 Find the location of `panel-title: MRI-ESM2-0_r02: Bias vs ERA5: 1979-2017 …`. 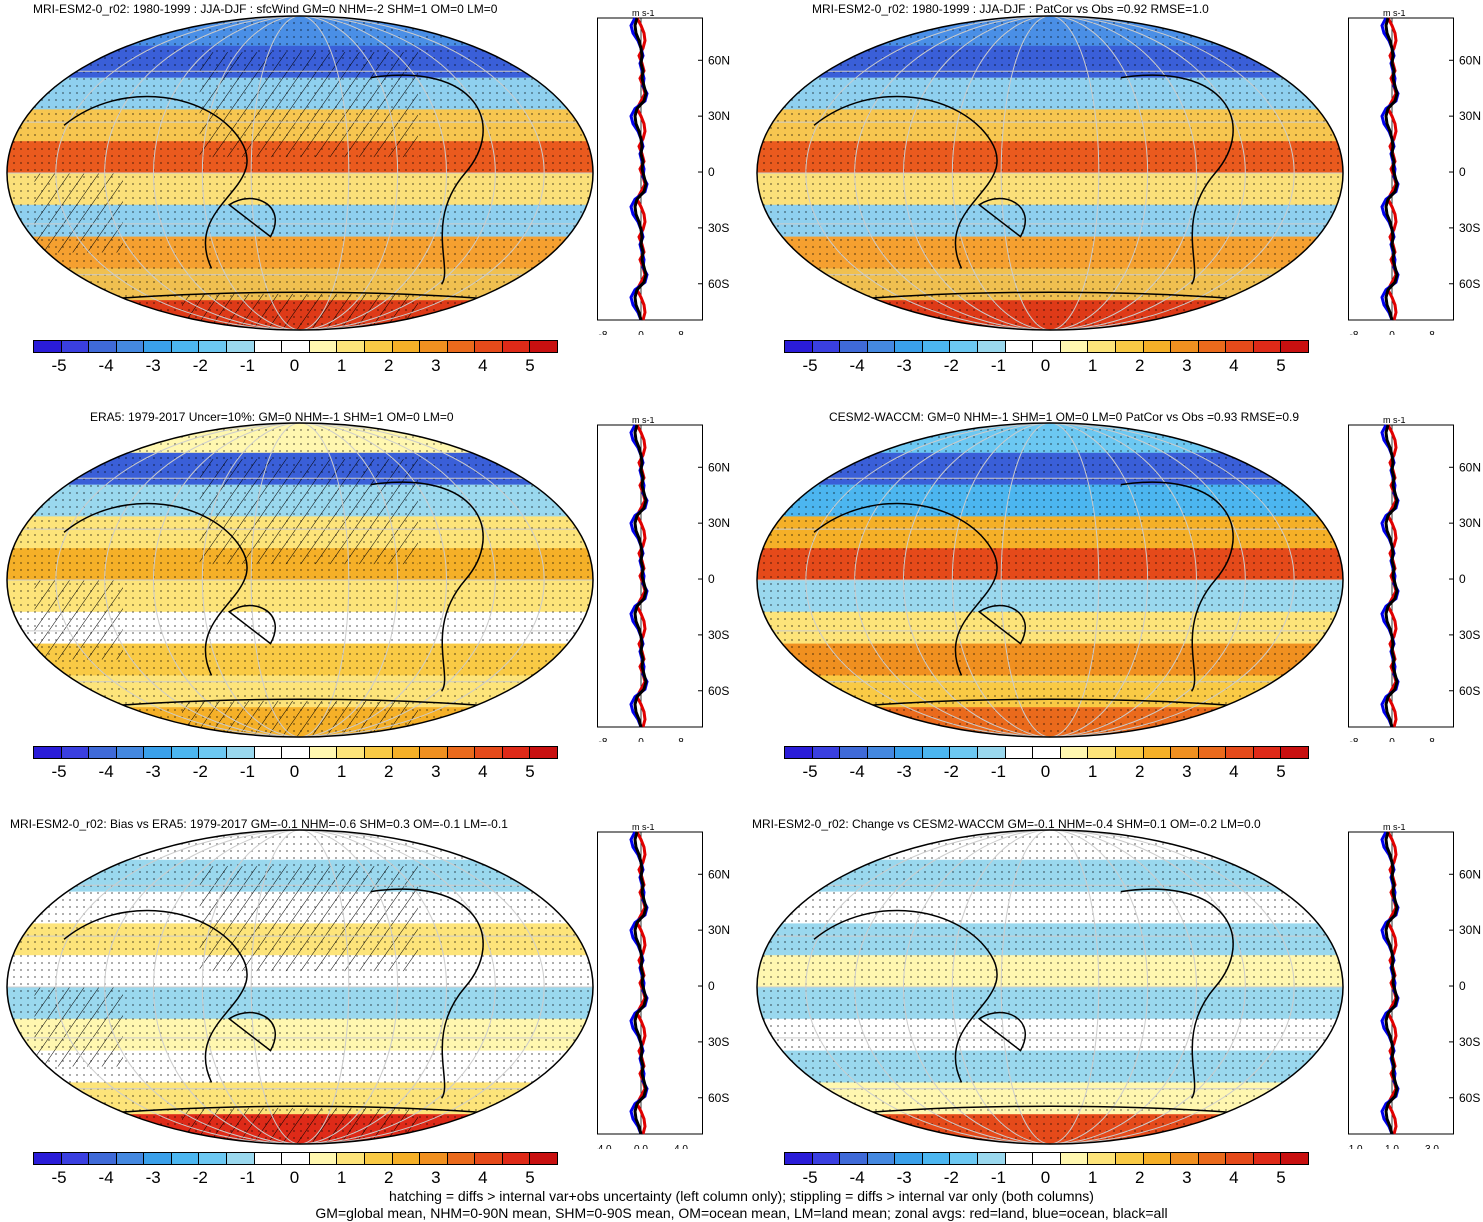

panel-title: MRI-ESM2-0_r02: Bias vs ERA5: 1979-2017 … is located at coordinates (259, 824).